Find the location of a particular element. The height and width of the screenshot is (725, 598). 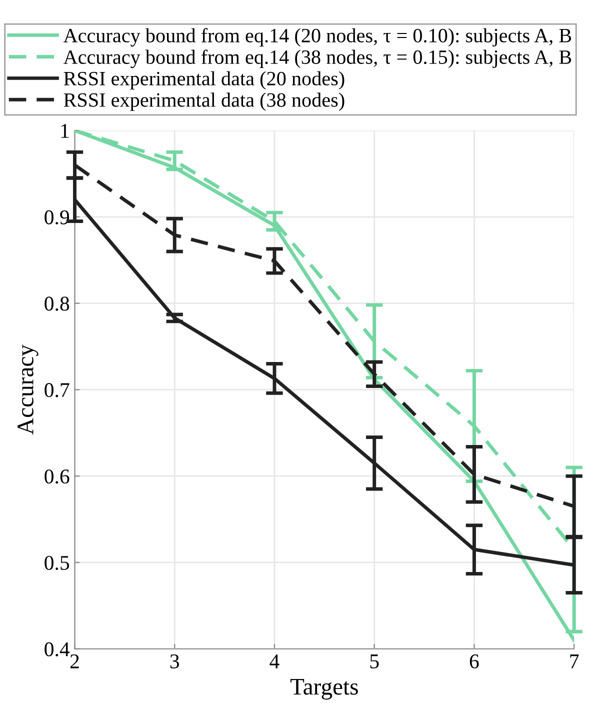

x-tick-label: 2 is located at coordinates (74, 661).